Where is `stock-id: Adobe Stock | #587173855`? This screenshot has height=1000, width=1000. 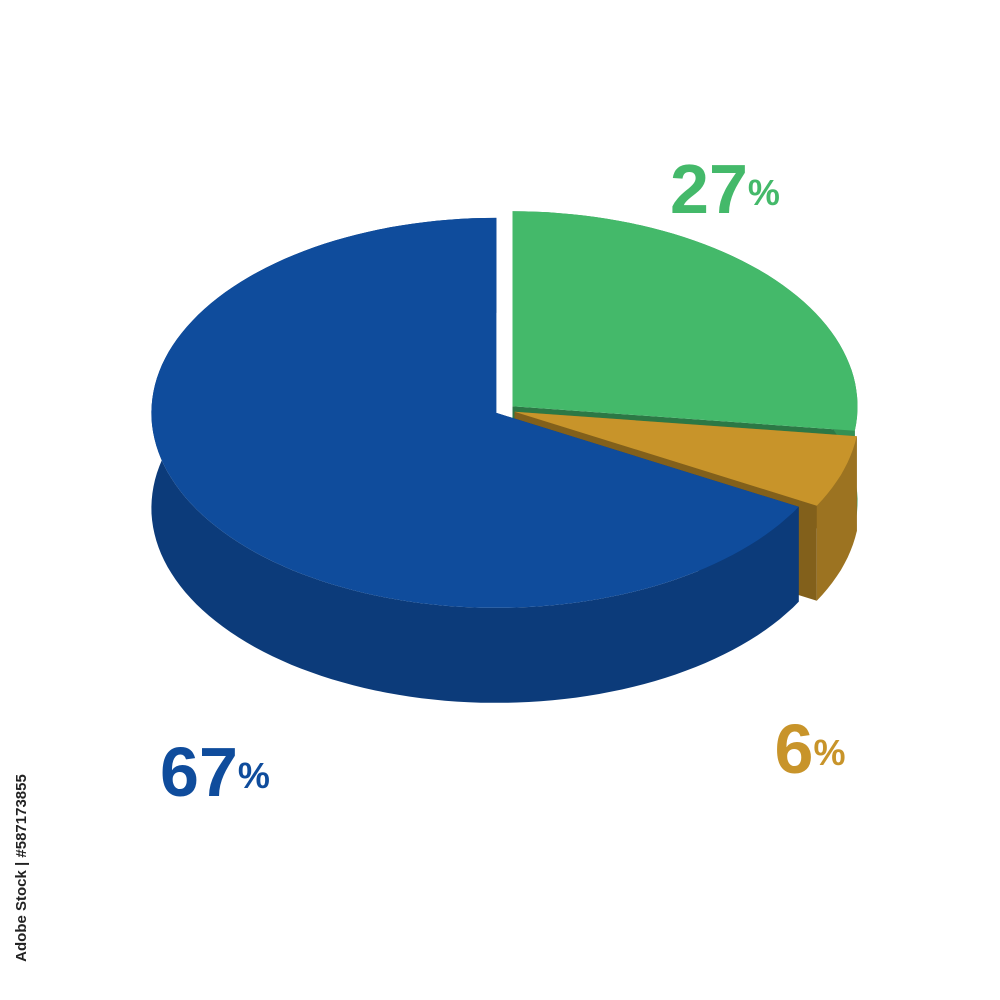 stock-id: Adobe Stock | #587173855 is located at coordinates (21, 868).